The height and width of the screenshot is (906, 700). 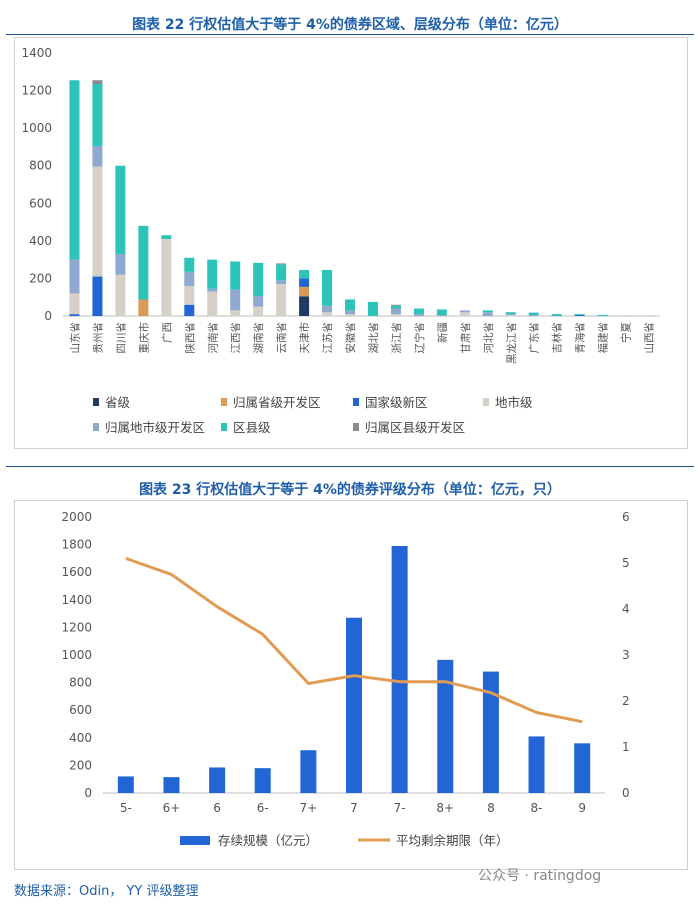 I want to click on chart2-ytick-left-label: 1800, so click(x=76, y=545).